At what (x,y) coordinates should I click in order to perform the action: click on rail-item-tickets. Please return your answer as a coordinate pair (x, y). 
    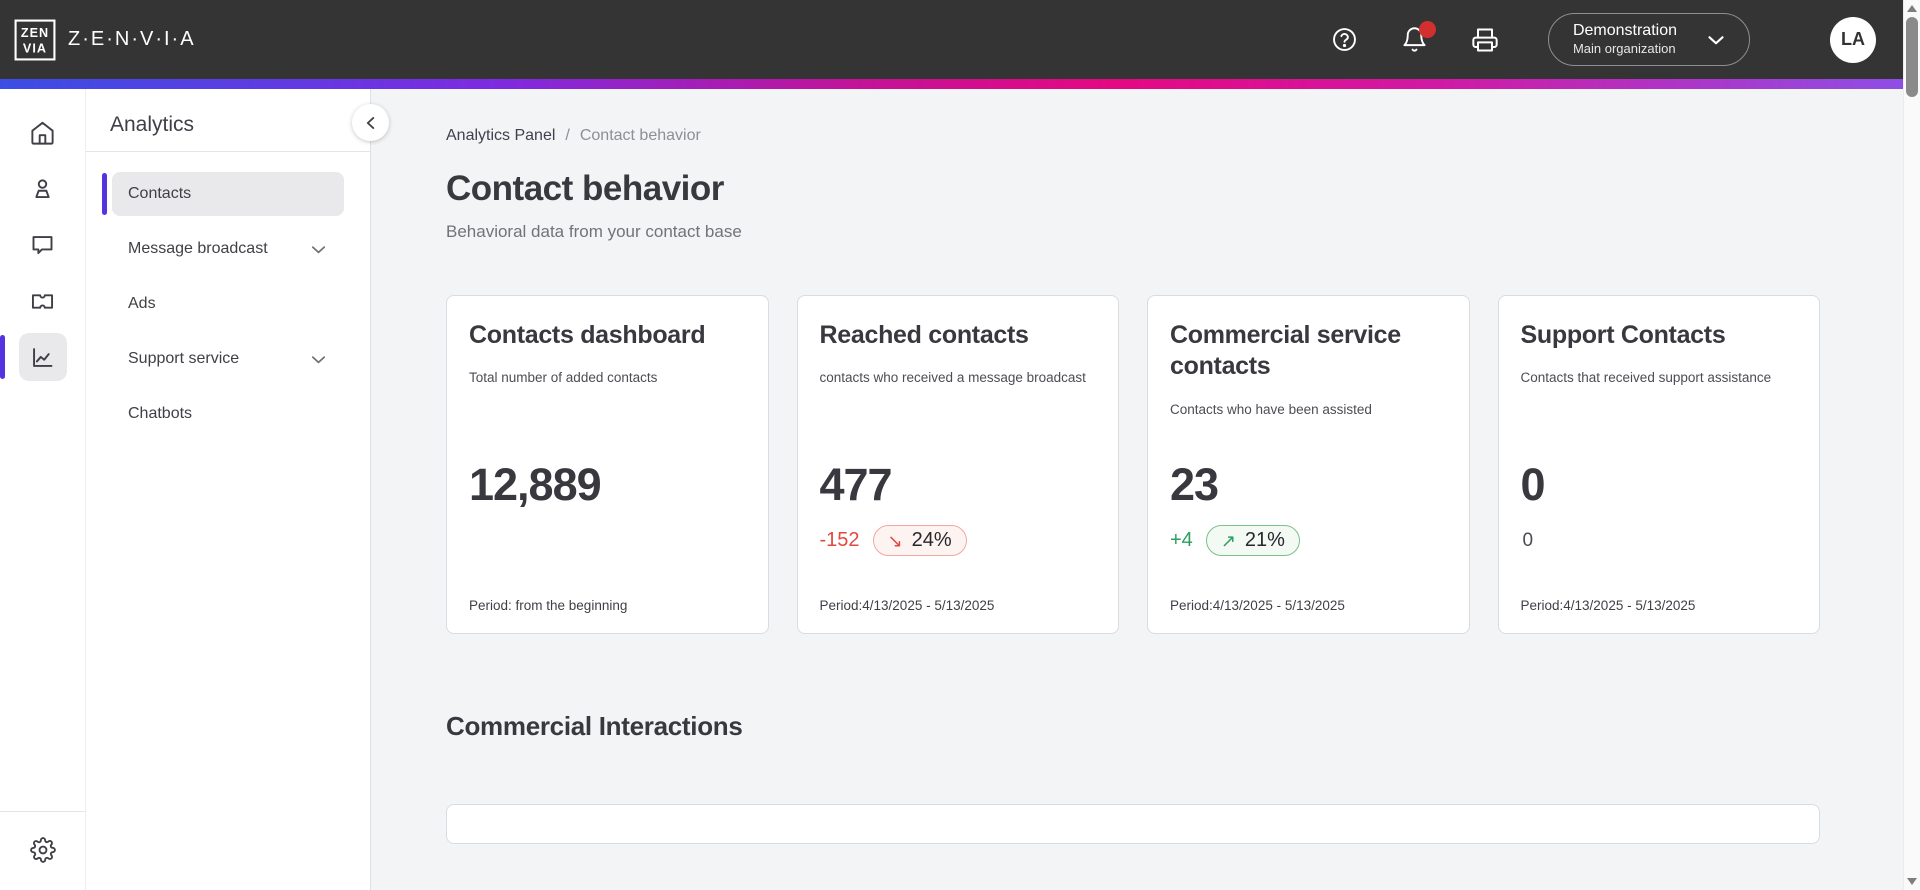
    Looking at the image, I should click on (43, 301).